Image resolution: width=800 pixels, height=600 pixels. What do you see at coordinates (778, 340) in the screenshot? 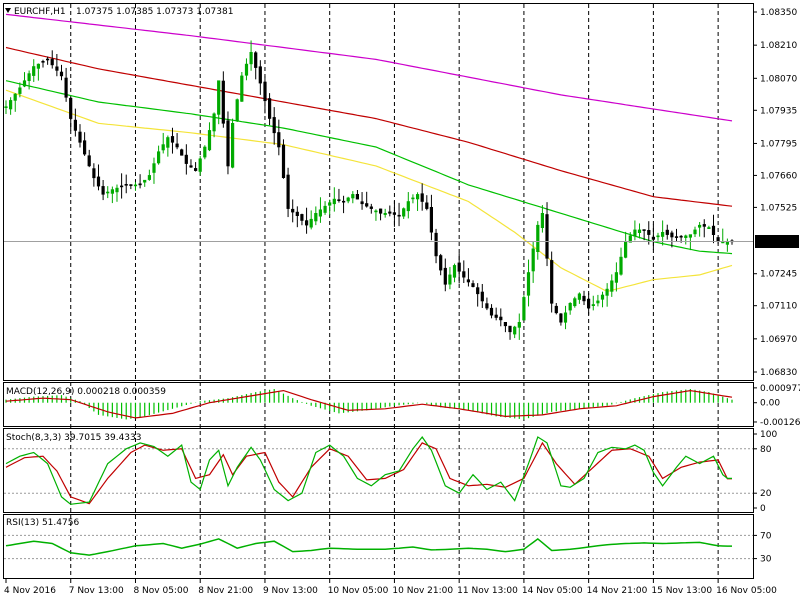
I see `price-axis-label: 1.06970` at bounding box center [778, 340].